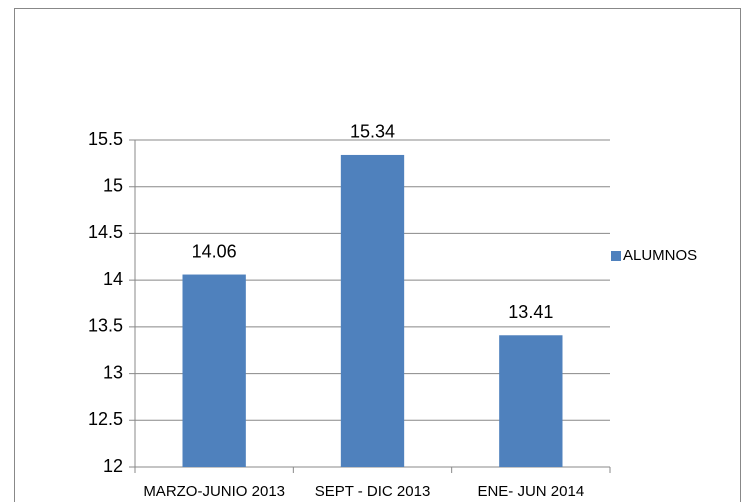 The width and height of the screenshot is (743, 502). I want to click on y-tick-label: 12, so click(113, 466).